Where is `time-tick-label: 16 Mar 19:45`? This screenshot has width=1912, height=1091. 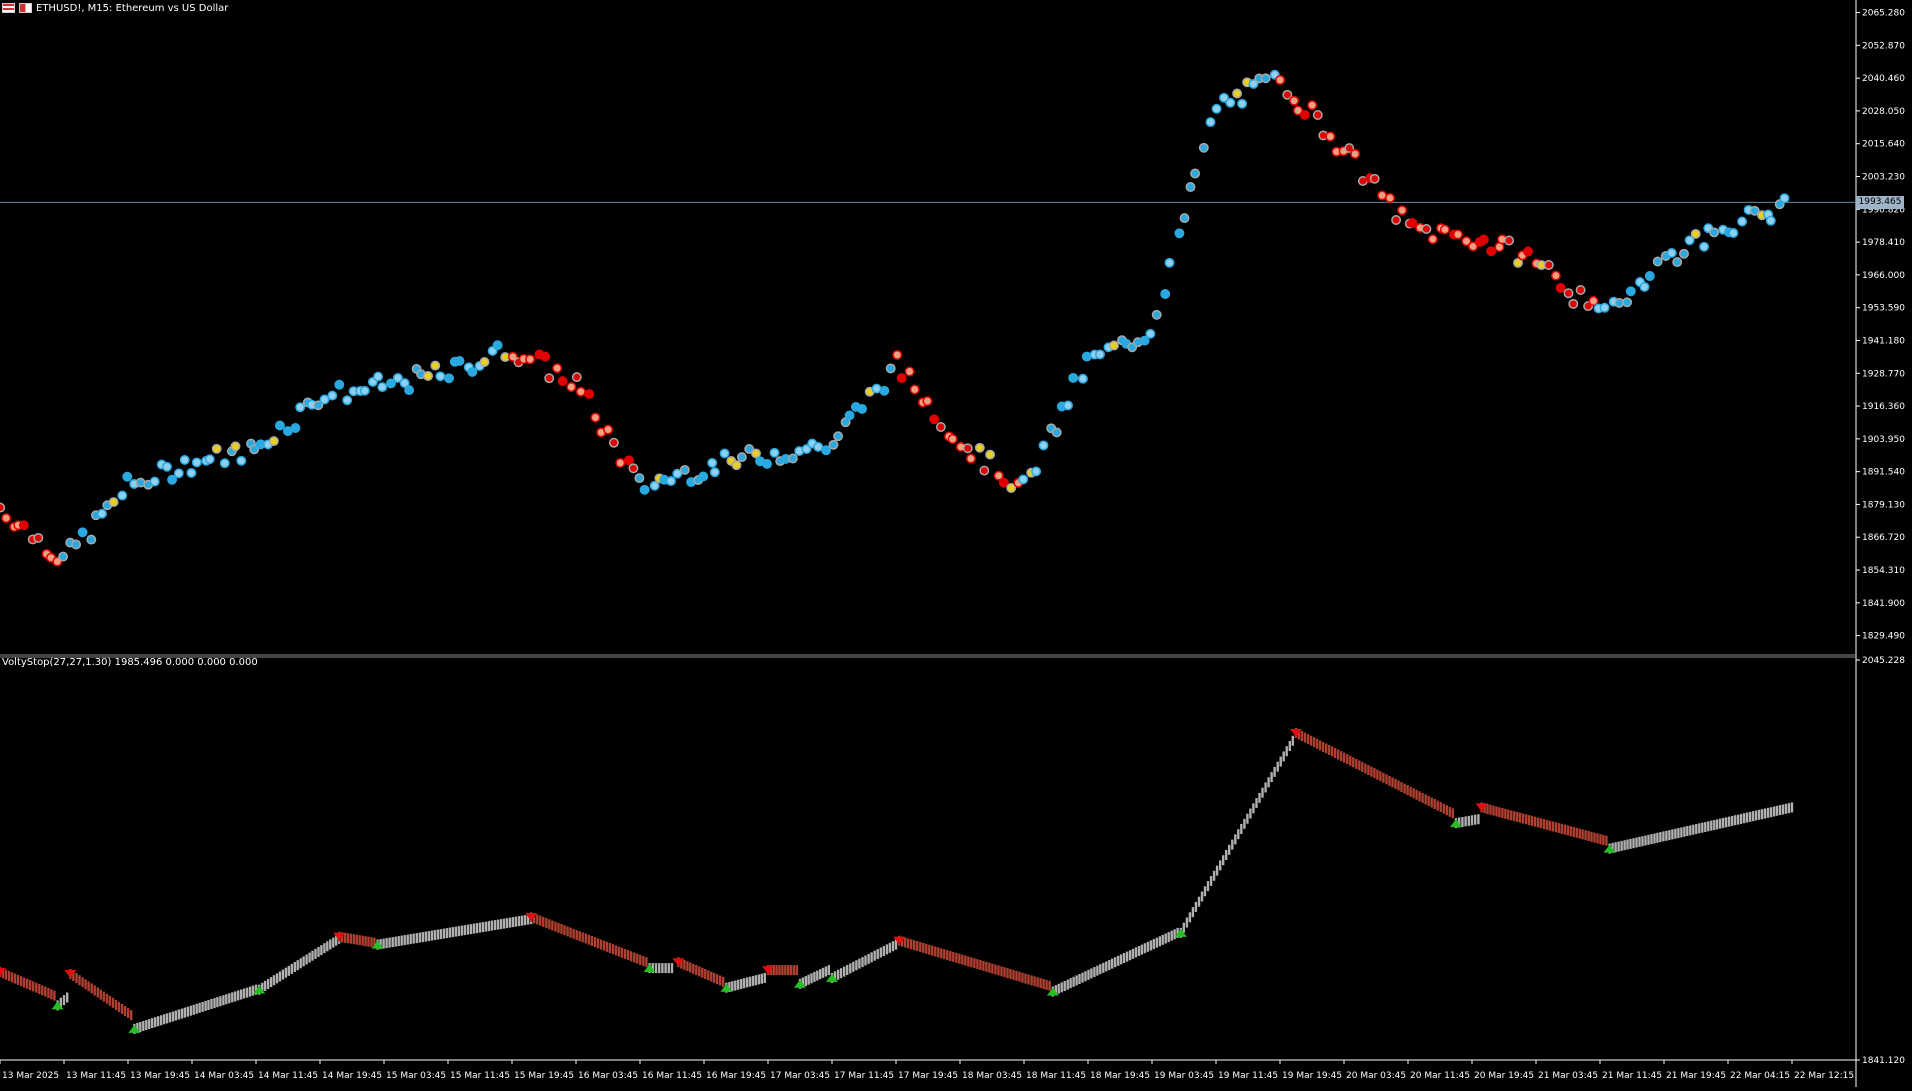
time-tick-label: 16 Mar 19:45 is located at coordinates (736, 1076).